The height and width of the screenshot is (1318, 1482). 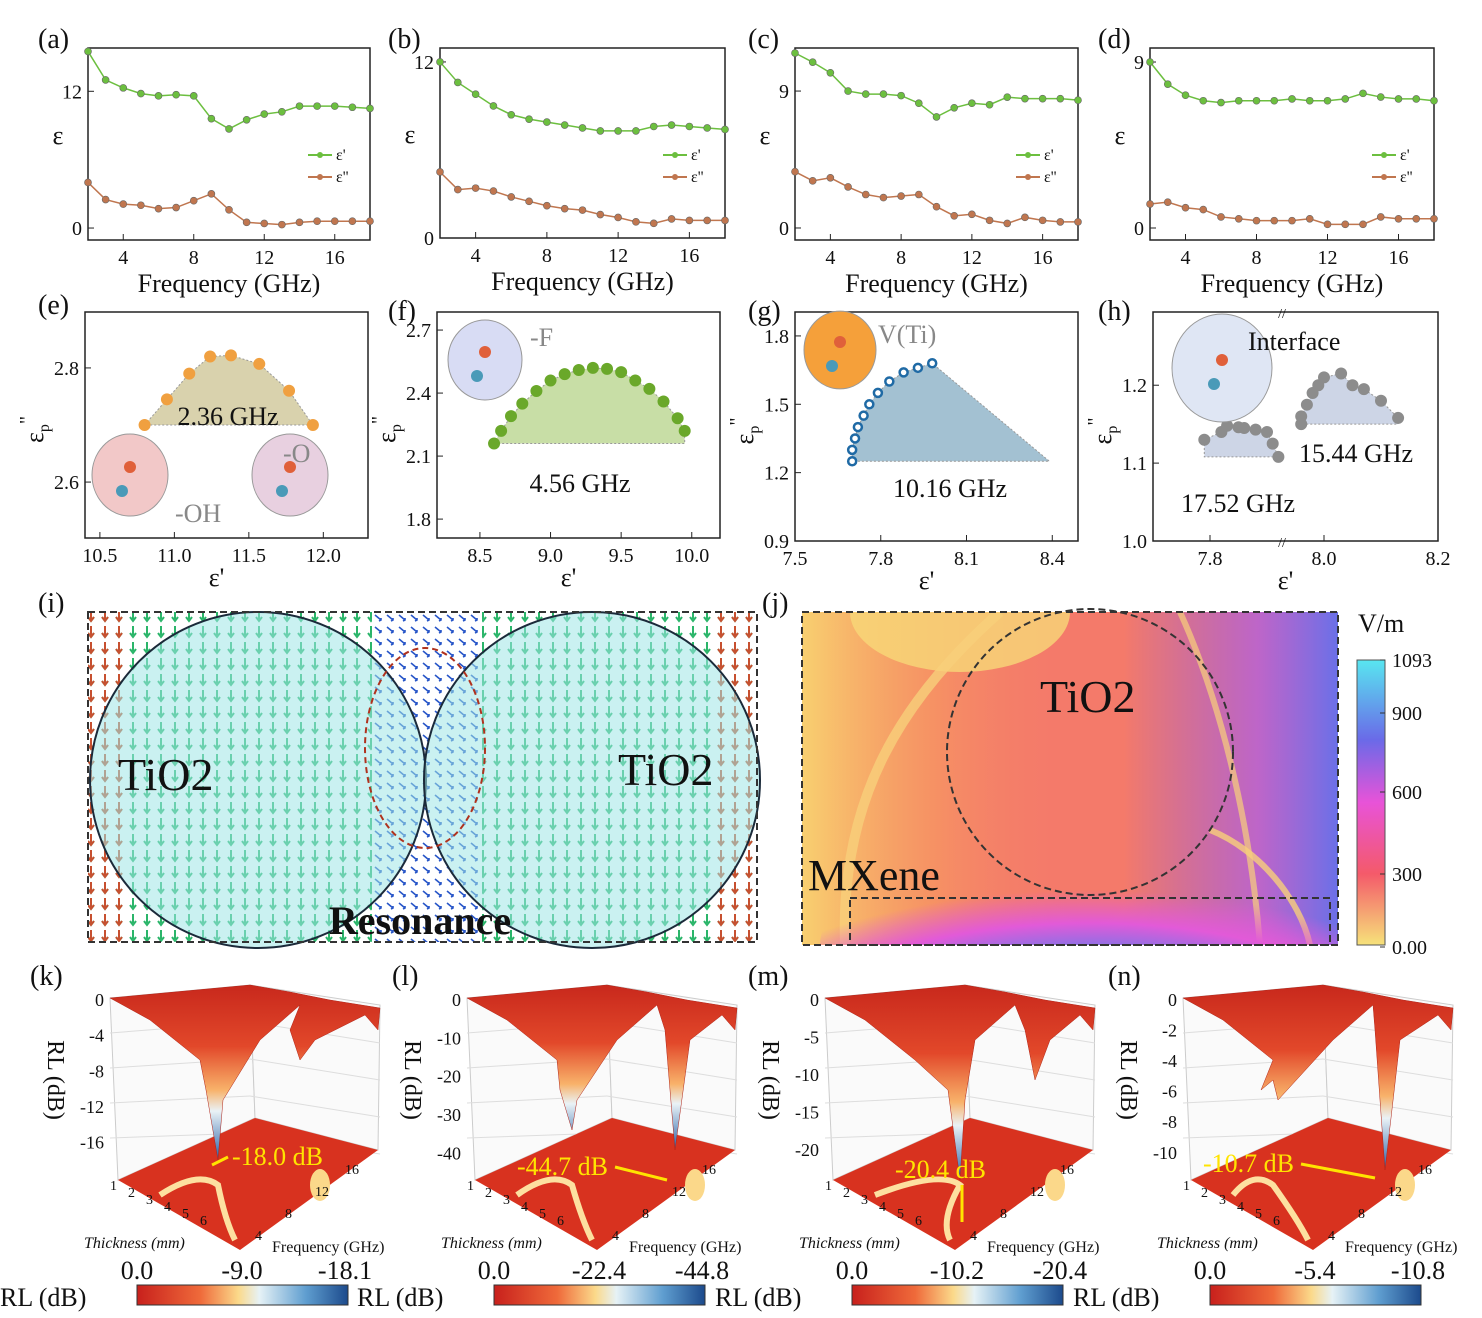 I want to click on x-tick-label: 12, so click(x=264, y=258).